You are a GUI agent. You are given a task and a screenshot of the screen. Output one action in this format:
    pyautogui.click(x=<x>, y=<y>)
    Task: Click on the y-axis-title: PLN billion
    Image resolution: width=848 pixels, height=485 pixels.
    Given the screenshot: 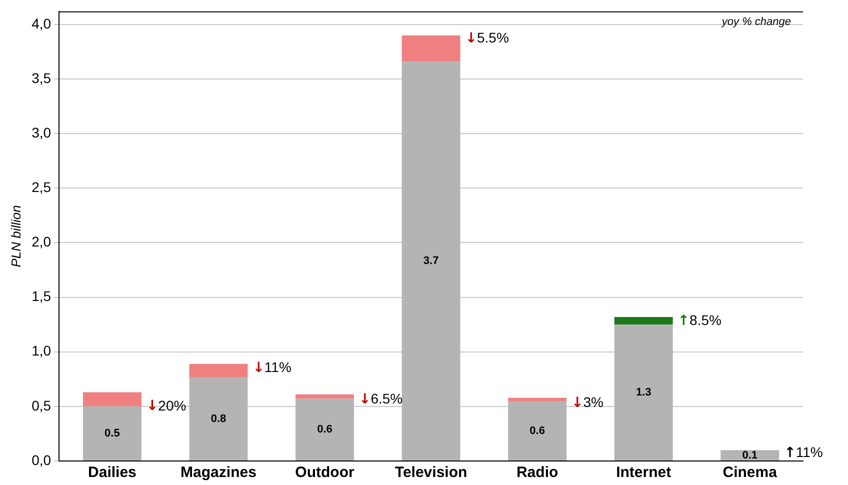 What is the action you would take?
    pyautogui.click(x=16, y=236)
    